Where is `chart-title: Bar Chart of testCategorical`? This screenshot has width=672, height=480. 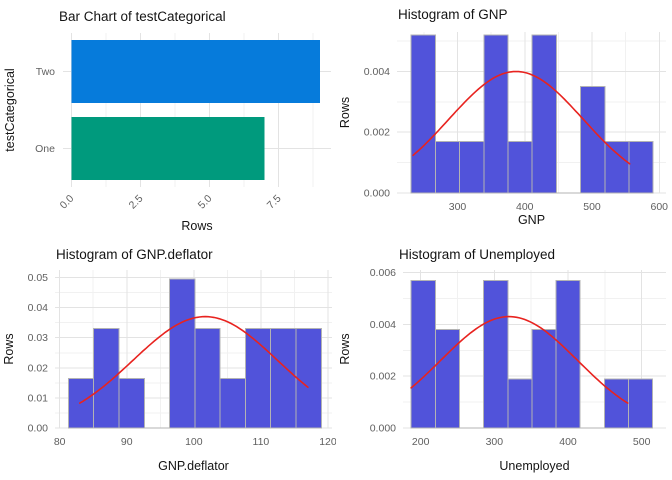 chart-title: Bar Chart of testCategorical is located at coordinates (142, 16).